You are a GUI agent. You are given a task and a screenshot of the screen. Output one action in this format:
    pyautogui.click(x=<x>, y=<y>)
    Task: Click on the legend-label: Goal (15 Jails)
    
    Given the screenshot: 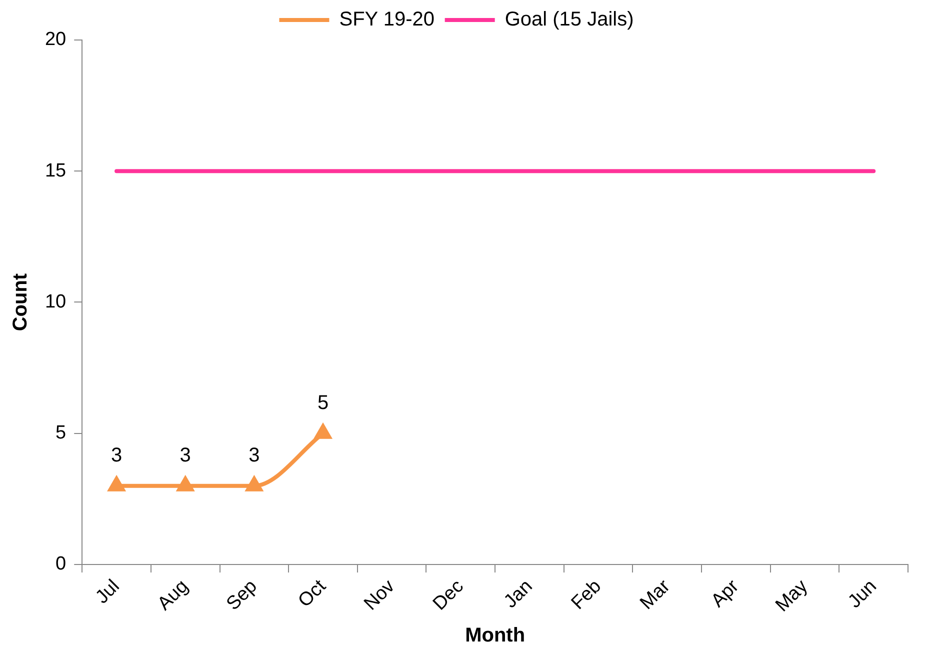 What is the action you would take?
    pyautogui.click(x=569, y=19)
    